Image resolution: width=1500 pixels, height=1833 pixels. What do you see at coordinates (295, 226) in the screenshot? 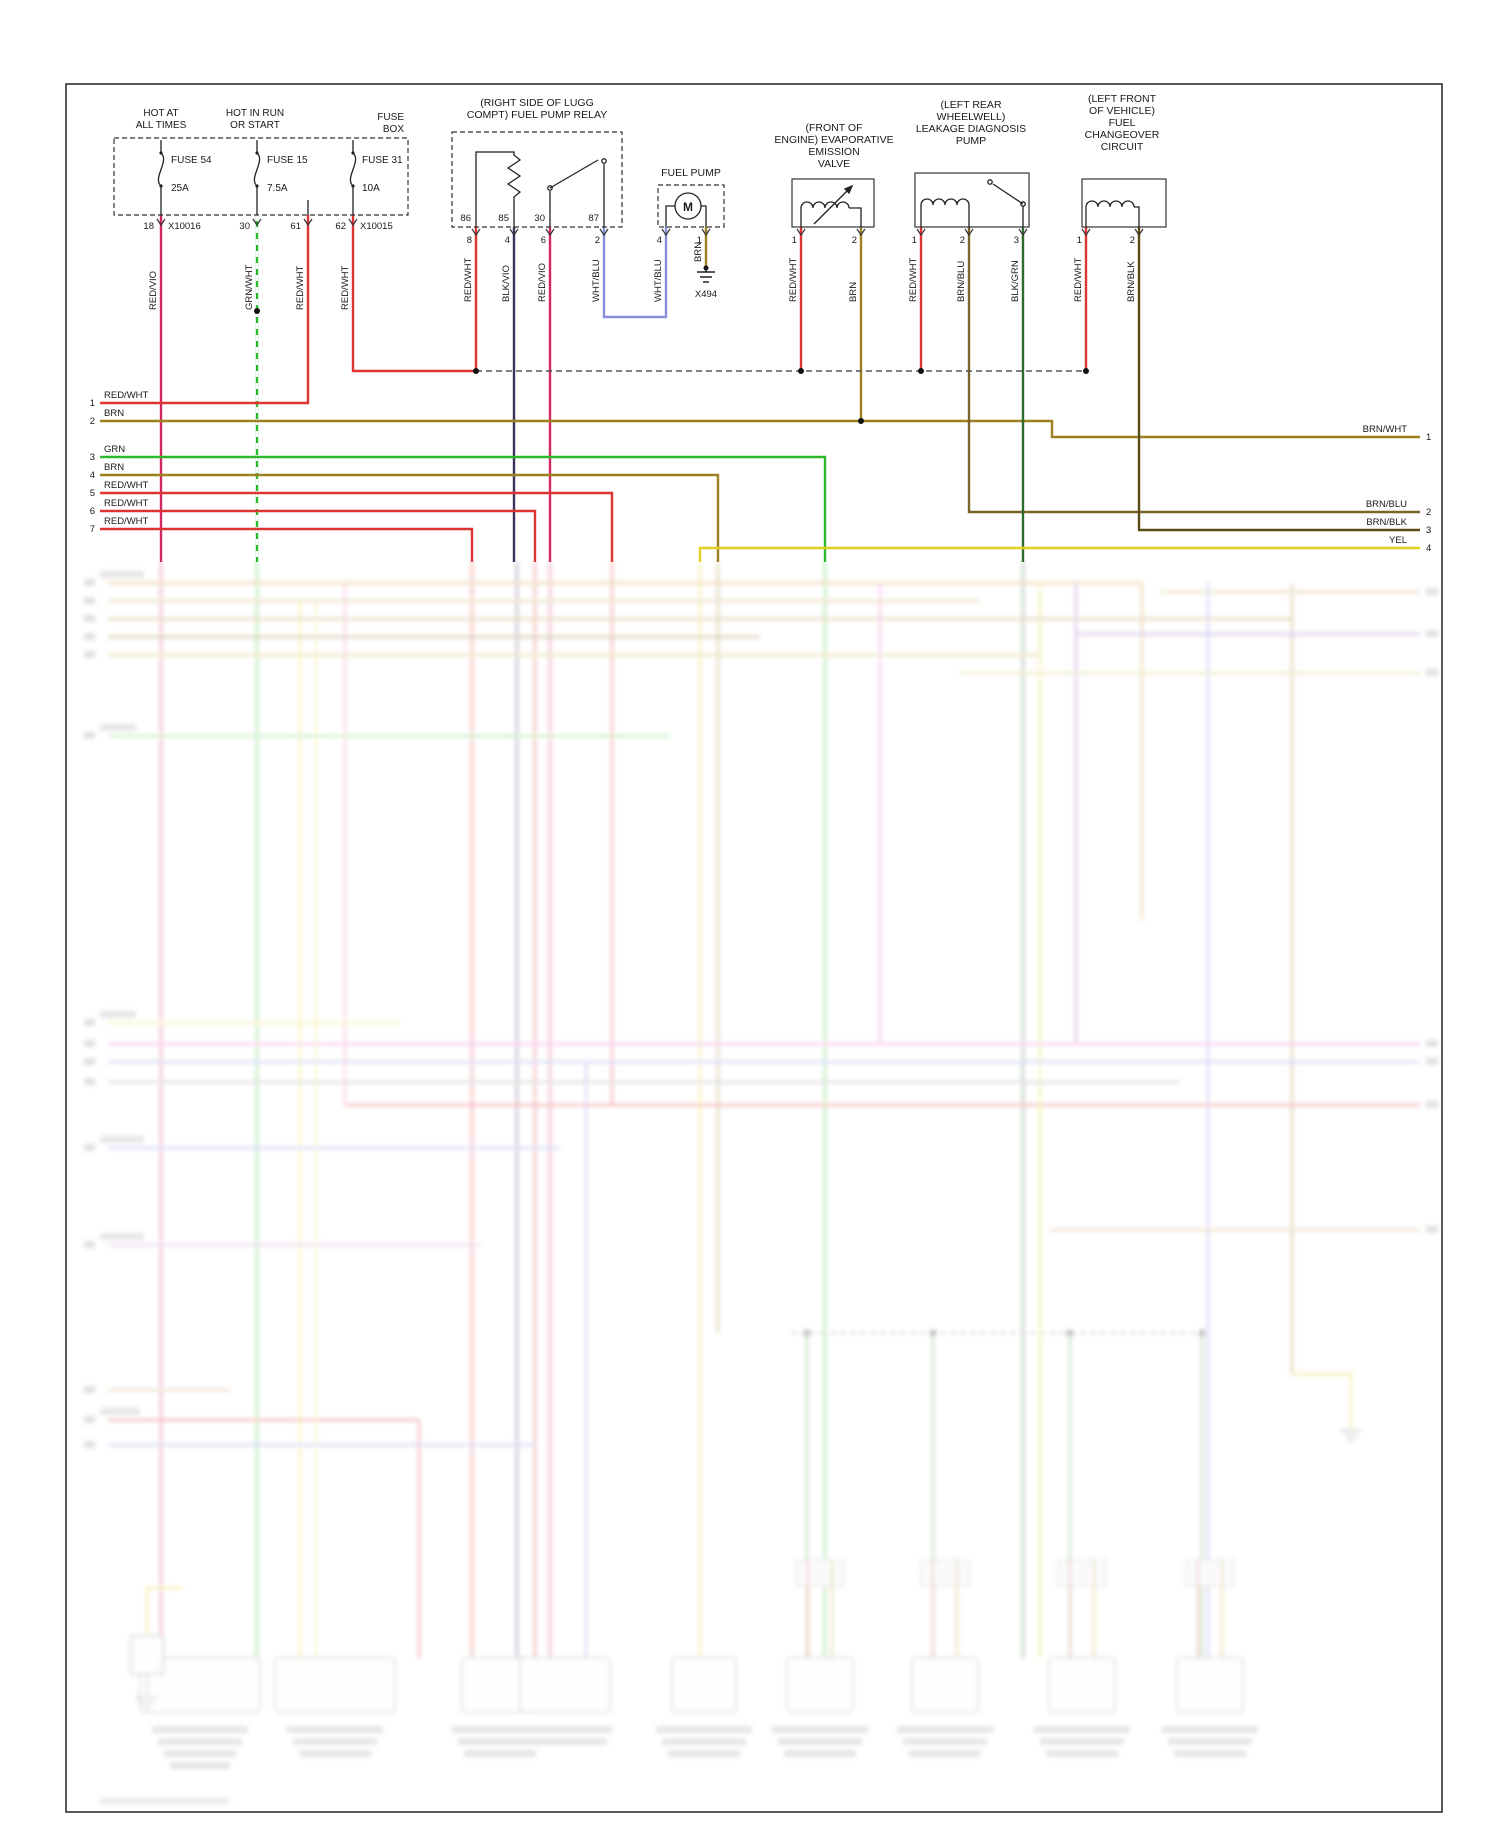
I see `pin-61: 61` at bounding box center [295, 226].